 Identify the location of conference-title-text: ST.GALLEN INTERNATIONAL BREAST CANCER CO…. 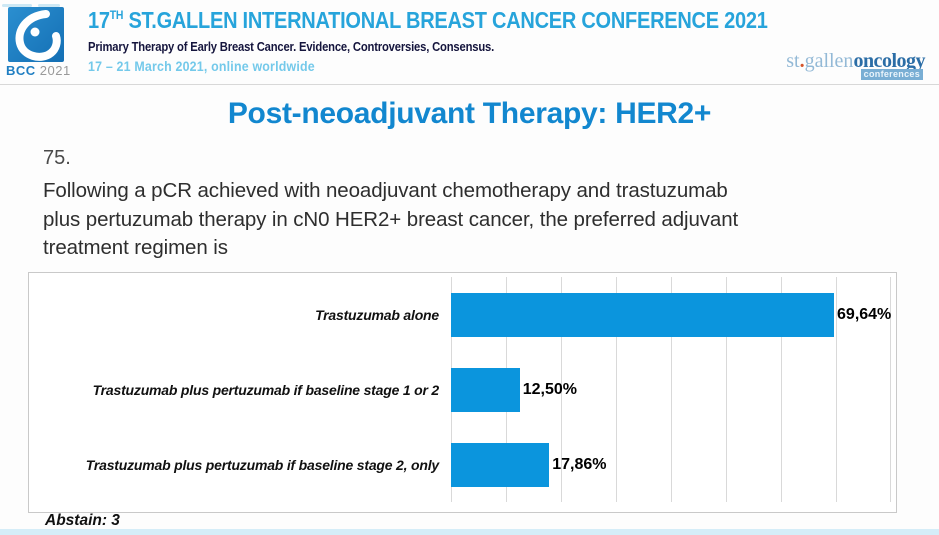
(445, 20).